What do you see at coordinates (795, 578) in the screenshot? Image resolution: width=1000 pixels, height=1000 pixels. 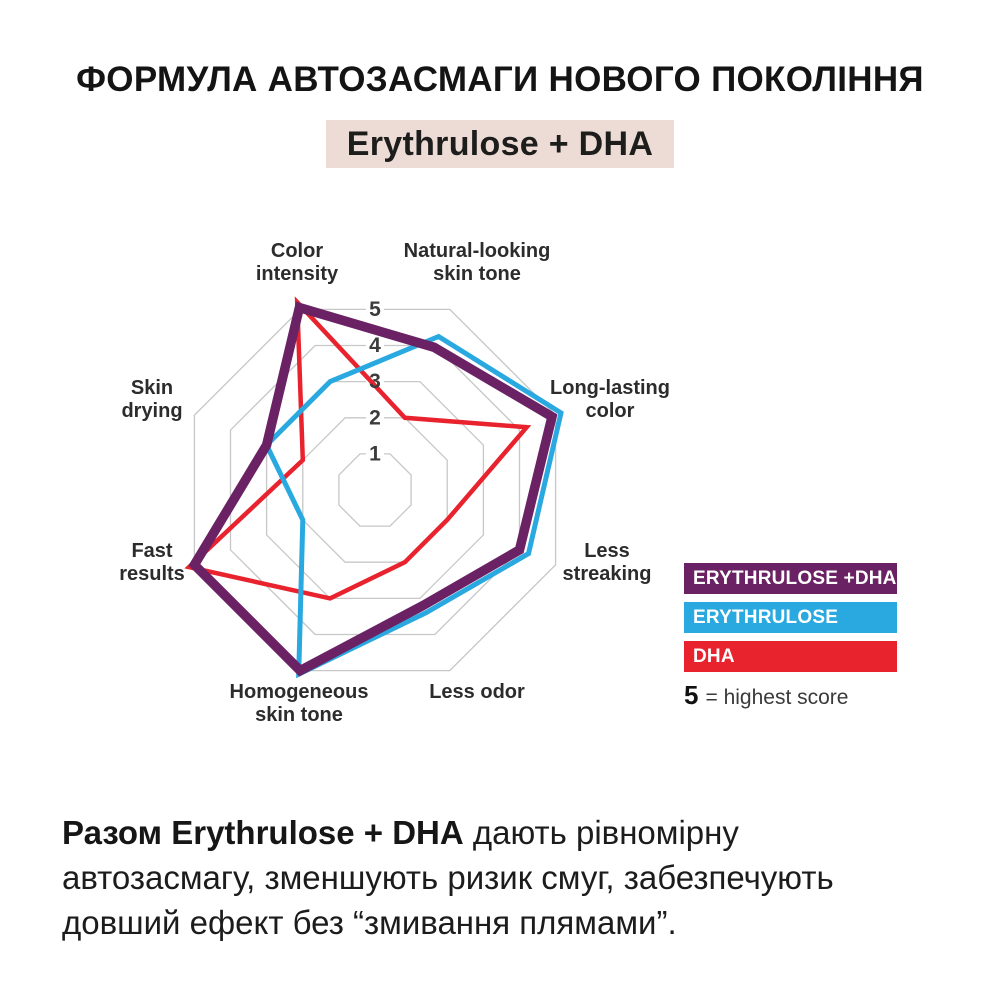 I see `legend-label: ERYTHRULOSE +DHA` at bounding box center [795, 578].